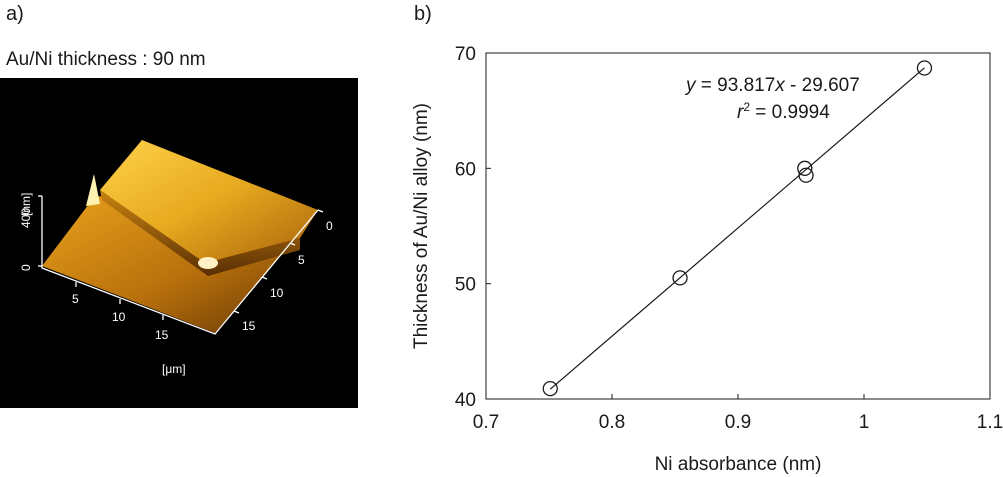 This screenshot has height=477, width=1003. What do you see at coordinates (465, 400) in the screenshot?
I see `y-tick-label: 40` at bounding box center [465, 400].